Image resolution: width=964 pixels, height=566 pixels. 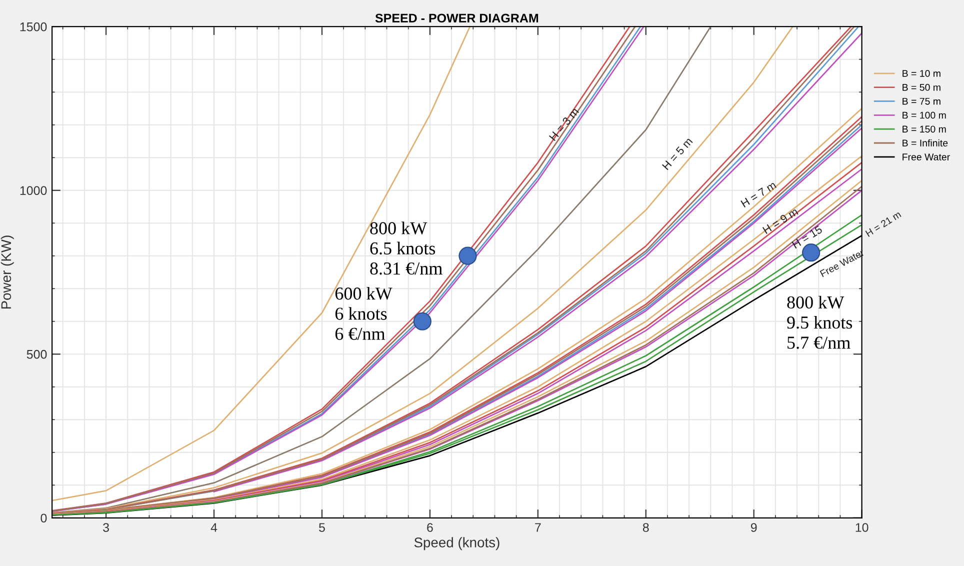 What do you see at coordinates (924, 115) in the screenshot?
I see `legend-label: B = 100 m` at bounding box center [924, 115].